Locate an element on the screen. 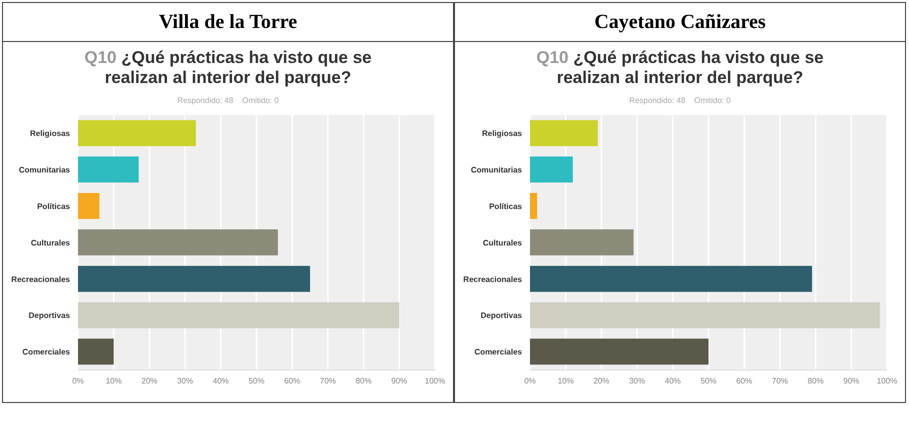 The width and height of the screenshot is (909, 440). chart-title: Villa de la Torre is located at coordinates (228, 22).